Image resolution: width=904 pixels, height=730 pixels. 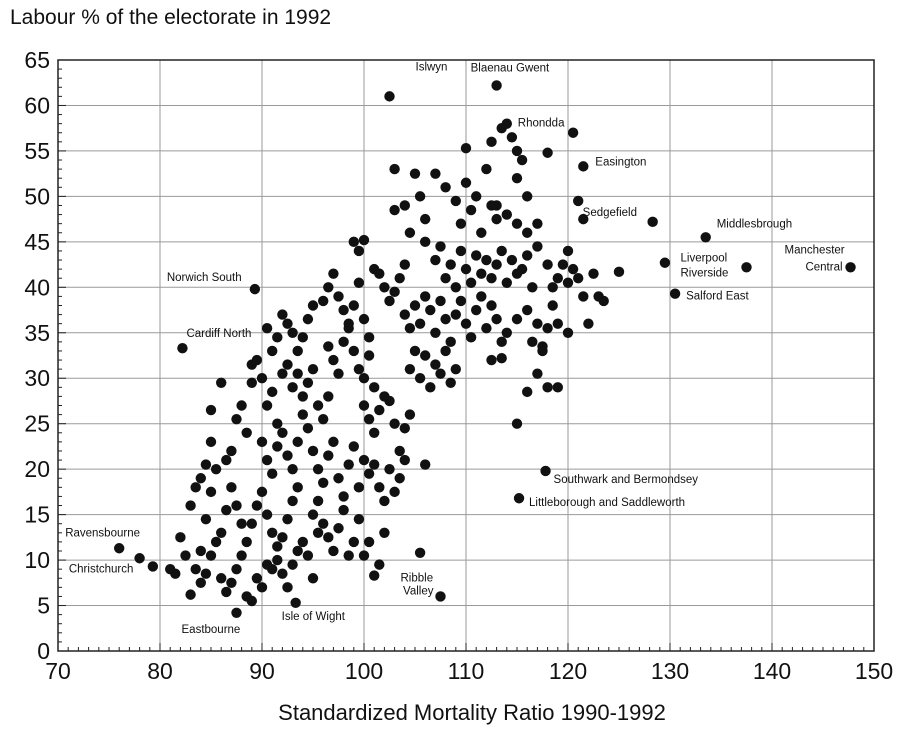 What do you see at coordinates (37, 515) in the screenshot?
I see `y-tick-label: 15` at bounding box center [37, 515].